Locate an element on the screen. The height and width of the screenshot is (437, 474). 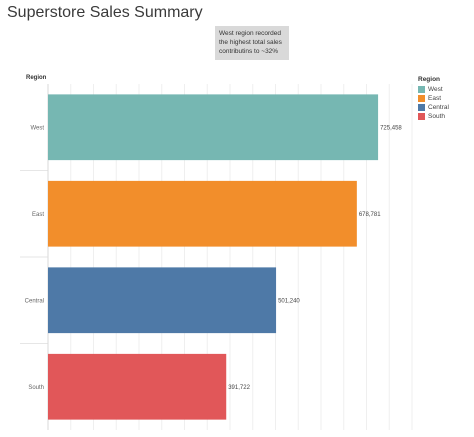
category-label-west: West is located at coordinates (37, 128).